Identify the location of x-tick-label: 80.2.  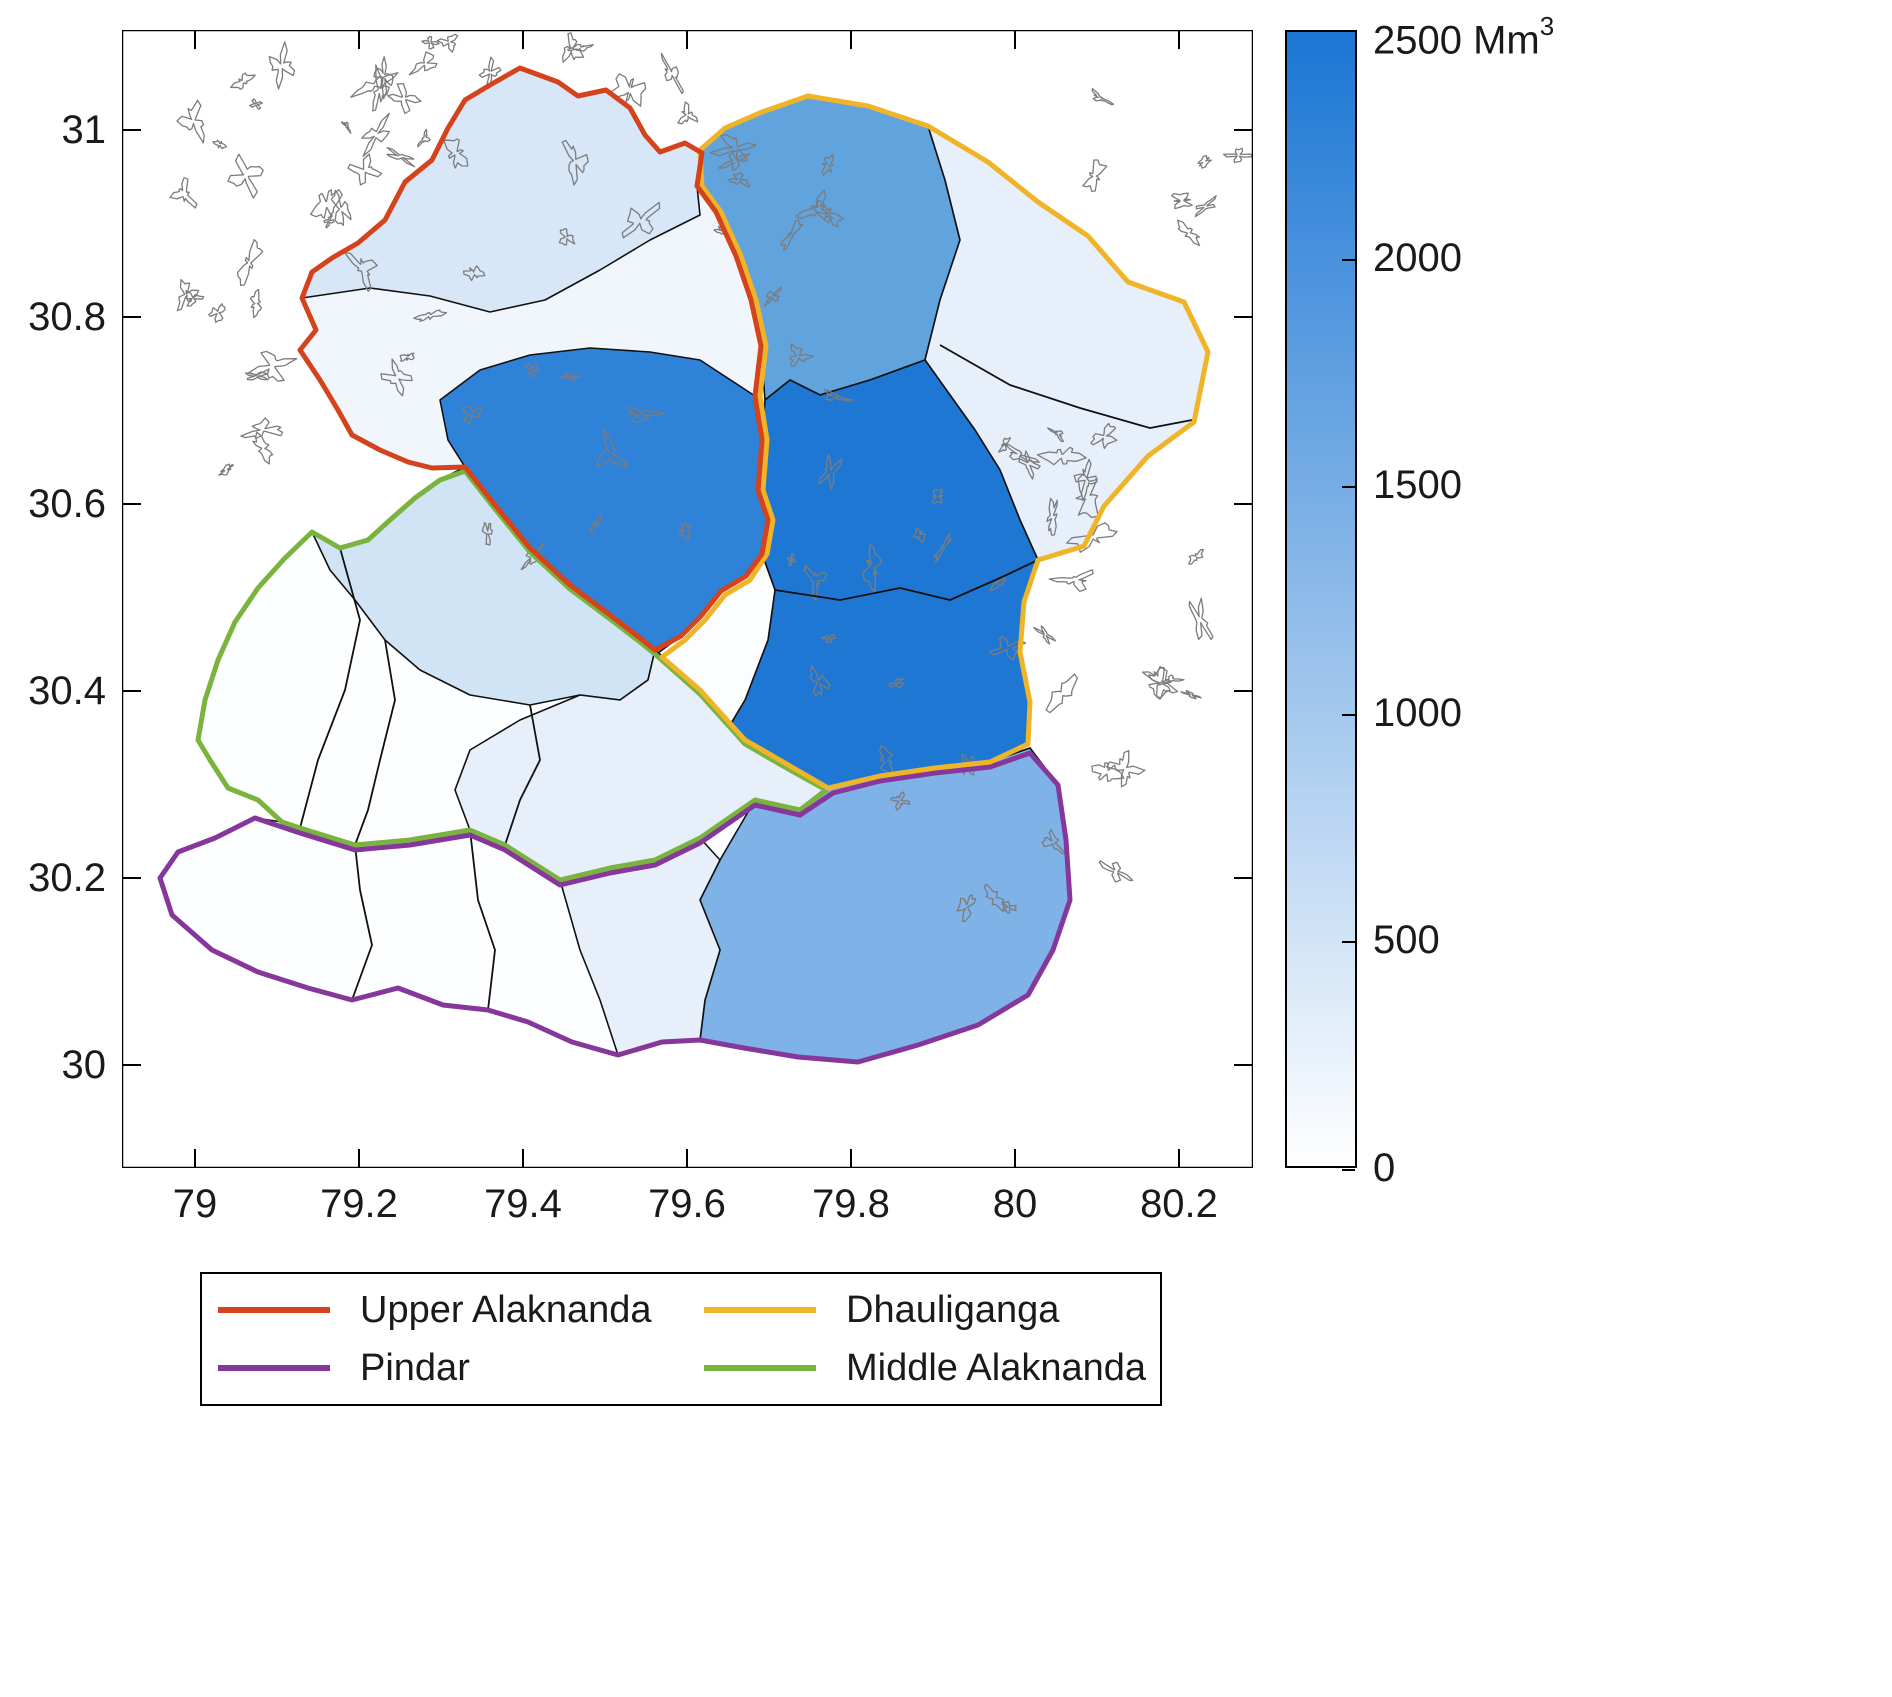
(1179, 1204).